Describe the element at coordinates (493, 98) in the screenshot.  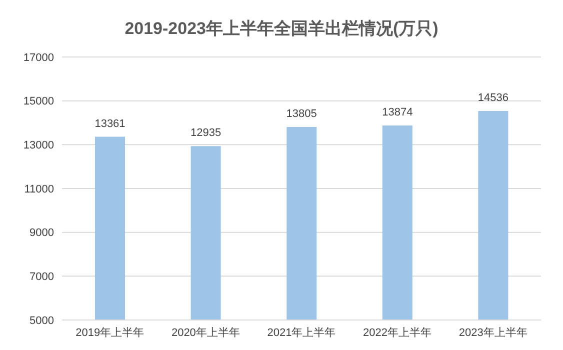
I see `data-label: 14536` at that location.